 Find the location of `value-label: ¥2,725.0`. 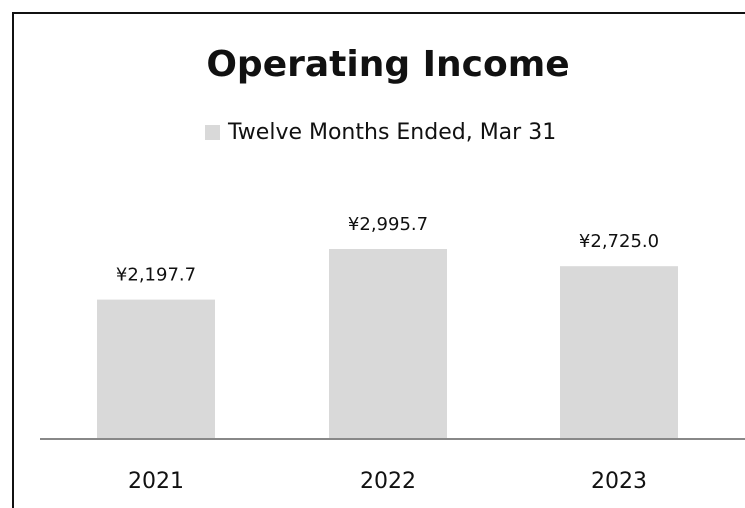

value-label: ¥2,725.0 is located at coordinates (619, 241).